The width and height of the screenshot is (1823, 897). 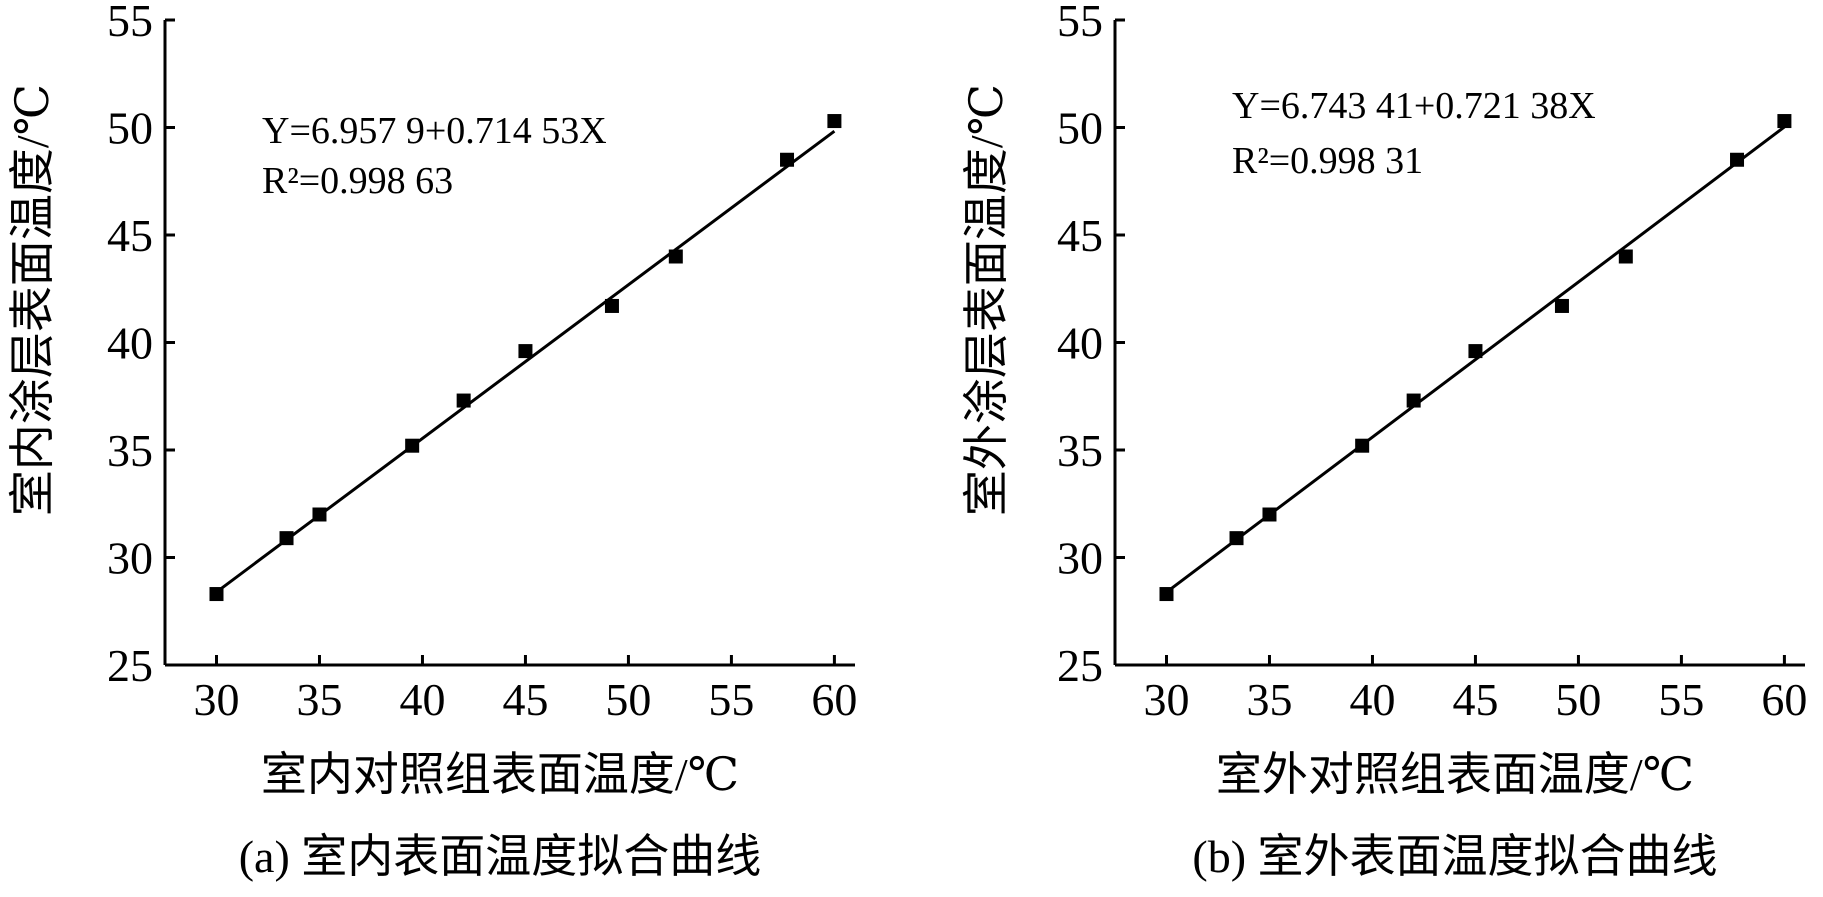 What do you see at coordinates (1327, 161) in the screenshot?
I see `r-squared-label: R²=0.998 31` at bounding box center [1327, 161].